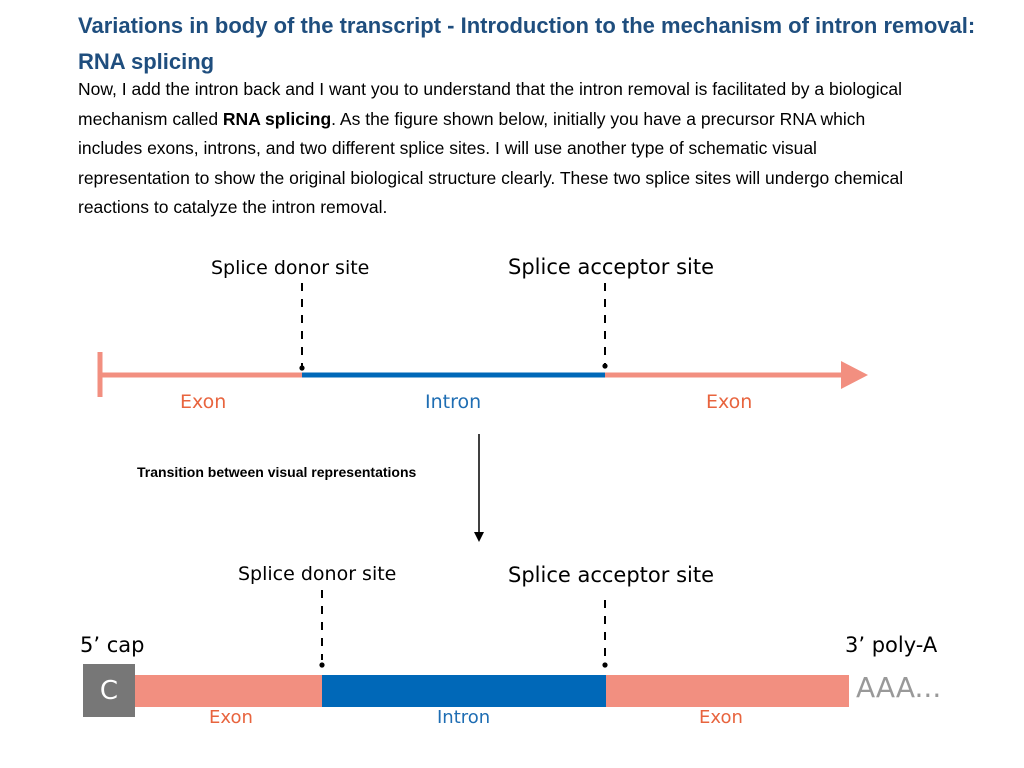 The width and height of the screenshot is (1024, 768). What do you see at coordinates (727, 691) in the screenshot?
I see `bottom-exon2-block` at bounding box center [727, 691].